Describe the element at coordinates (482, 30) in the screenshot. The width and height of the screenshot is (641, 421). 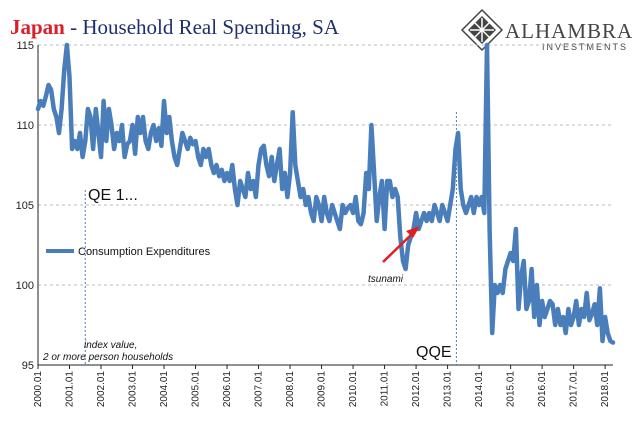
I see `logo-diamond-icon` at that location.